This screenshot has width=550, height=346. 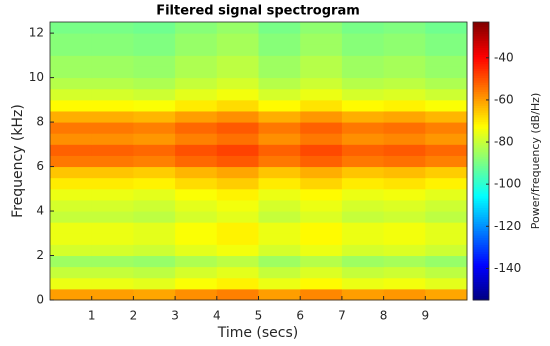 What do you see at coordinates (504, 57) in the screenshot?
I see `colorbar-tick-label: -40` at bounding box center [504, 57].